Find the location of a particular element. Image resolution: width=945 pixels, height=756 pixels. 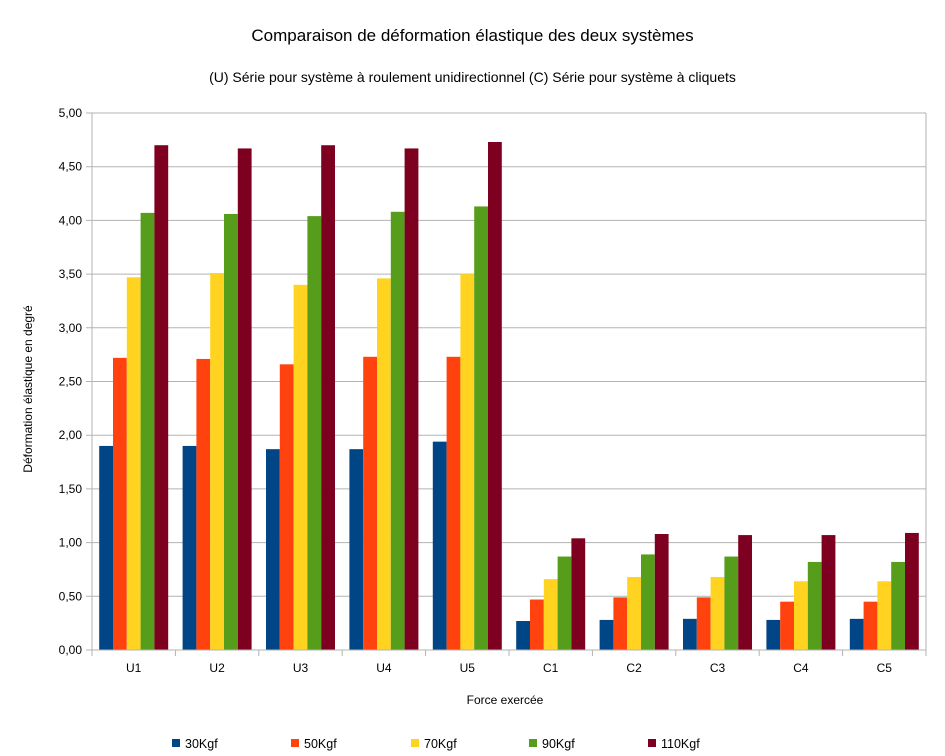

legend-label: 90Kgf is located at coordinates (558, 744).